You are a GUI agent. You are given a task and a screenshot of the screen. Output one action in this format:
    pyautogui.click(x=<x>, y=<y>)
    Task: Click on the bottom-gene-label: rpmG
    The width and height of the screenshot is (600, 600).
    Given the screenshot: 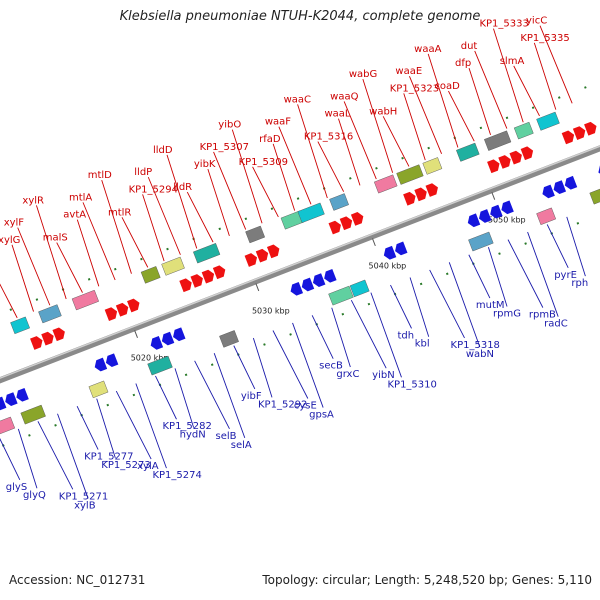 What is the action you would take?
    pyautogui.click(x=507, y=313)
    